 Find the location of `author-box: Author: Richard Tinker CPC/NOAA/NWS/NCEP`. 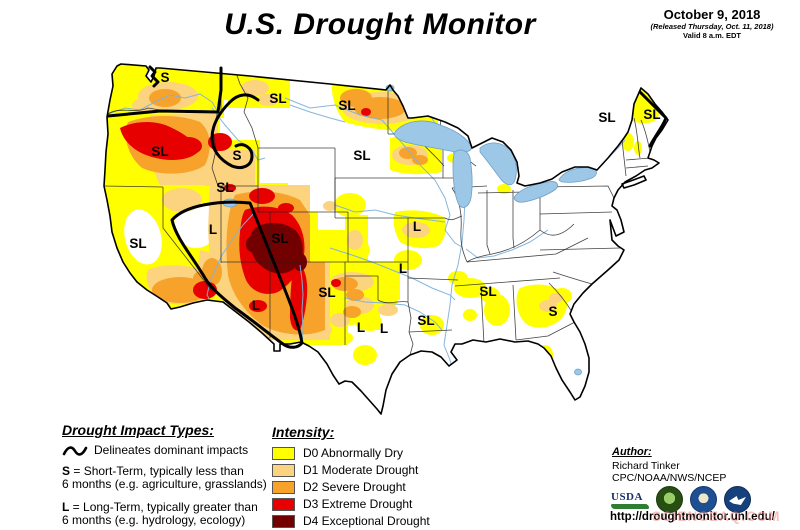

author-box: Author: Richard Tinker CPC/NOAA/NWS/NCEP is located at coordinates (669, 465).